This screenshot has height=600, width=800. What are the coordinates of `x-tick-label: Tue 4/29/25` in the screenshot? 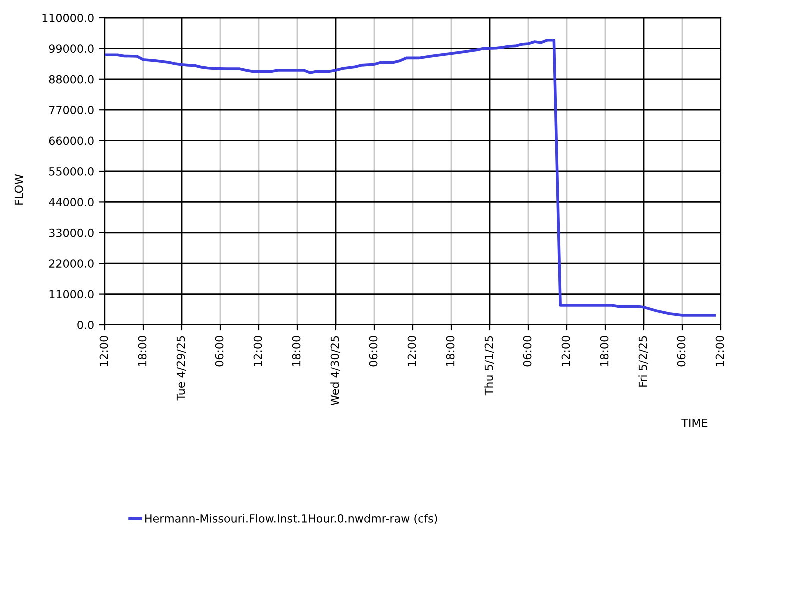 It's located at (181, 368).